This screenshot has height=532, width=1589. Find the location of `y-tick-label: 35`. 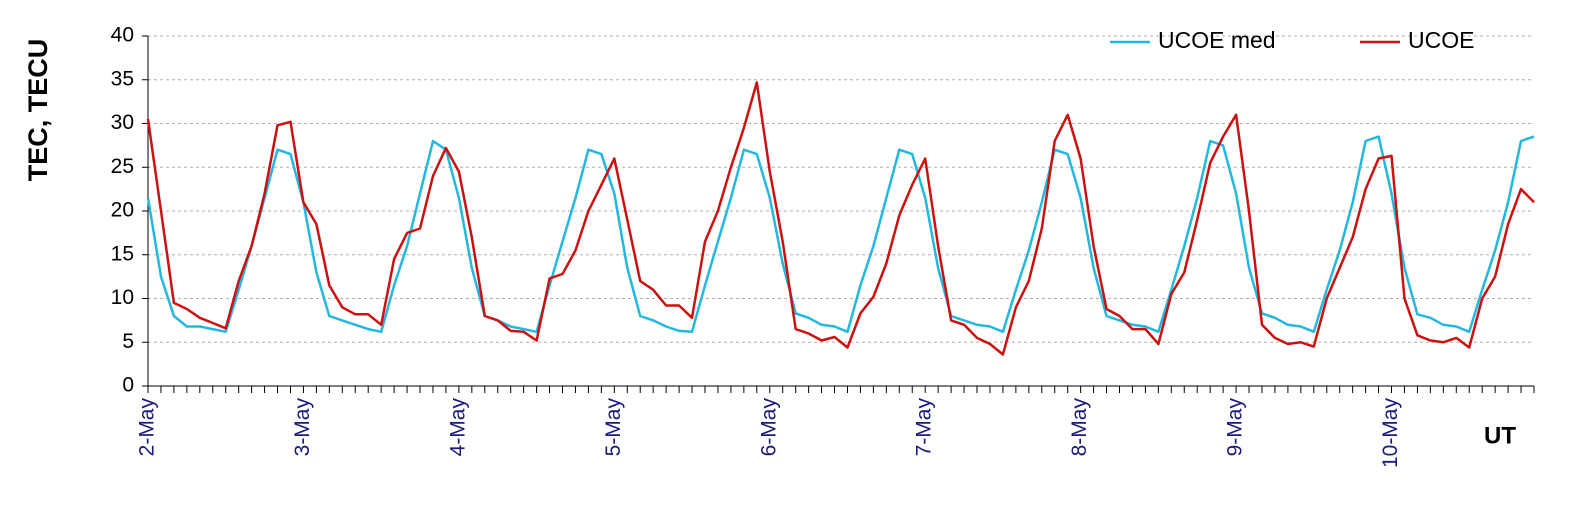

y-tick-label: 35 is located at coordinates (122, 78).